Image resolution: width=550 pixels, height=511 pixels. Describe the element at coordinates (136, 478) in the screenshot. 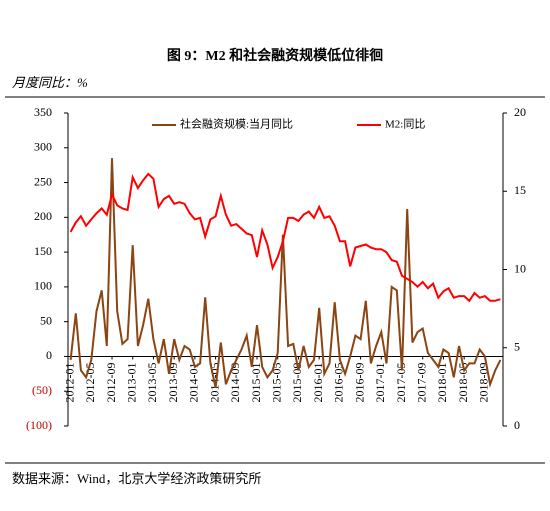

I see `source-note: 数据来源：Wind，北京大学经济政策研究所` at that location.